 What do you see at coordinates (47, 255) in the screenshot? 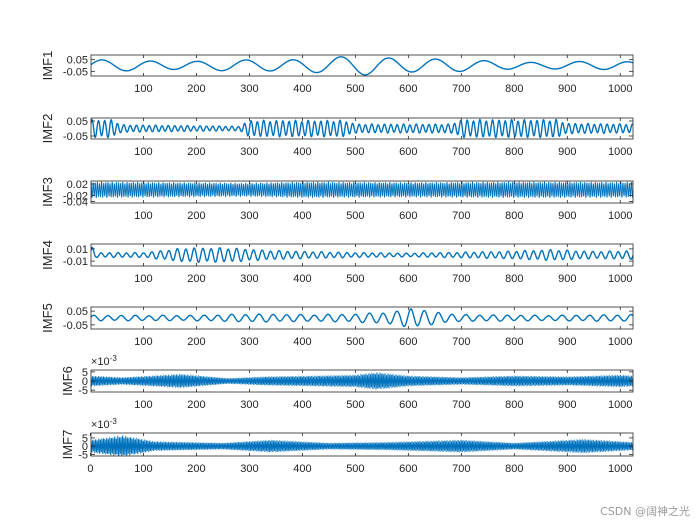
I see `imf4-ylabel: IMF4` at bounding box center [47, 255].